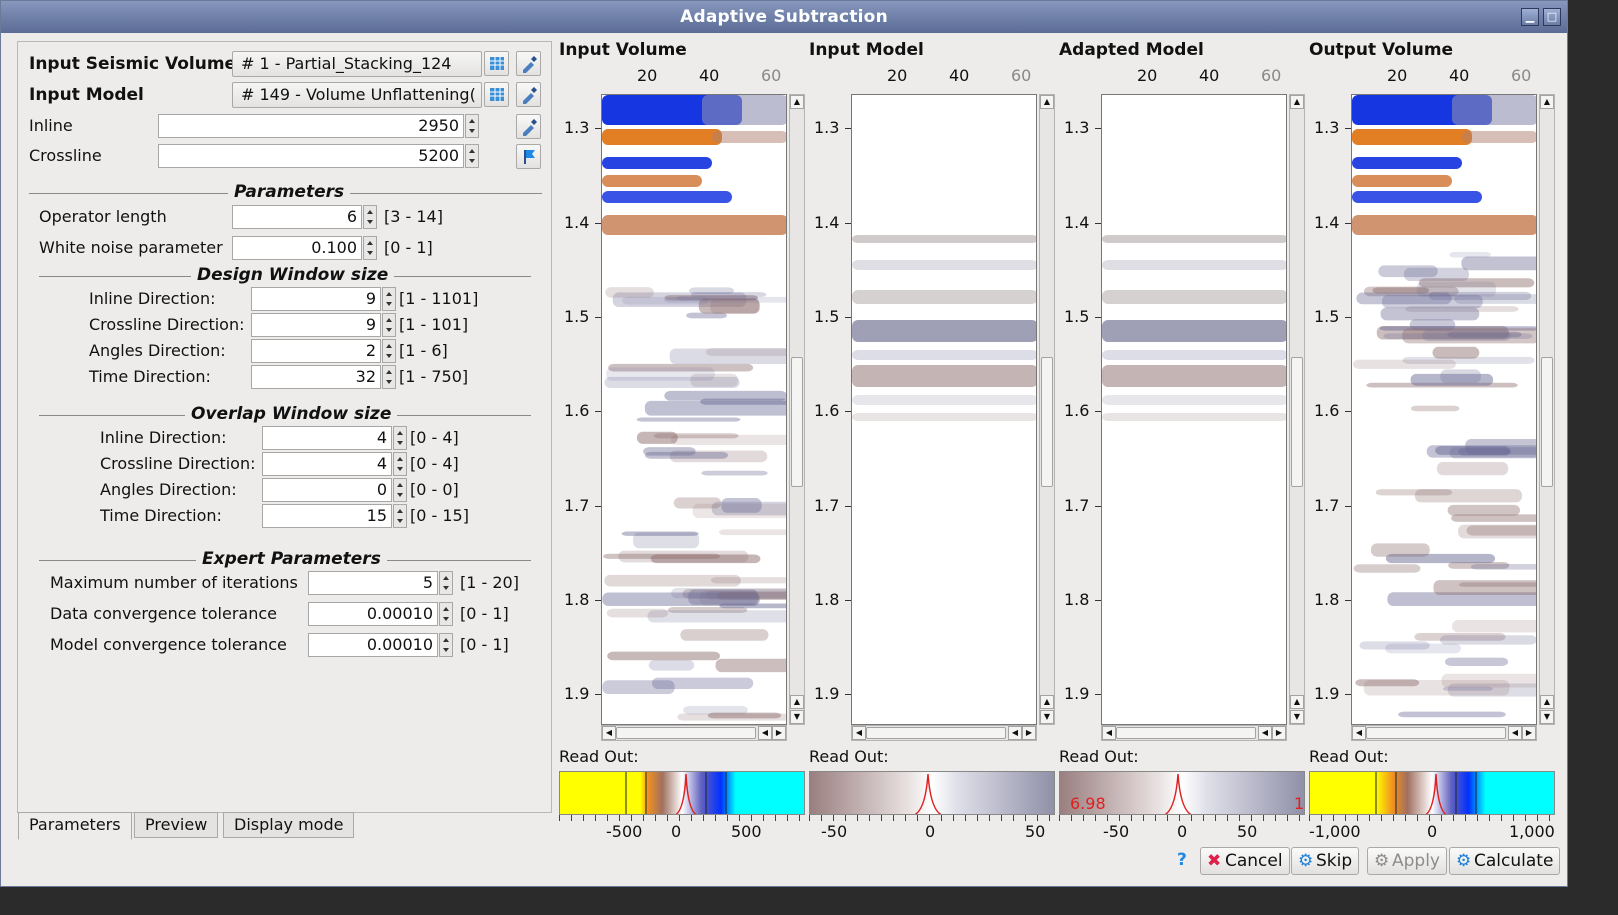 The image size is (1618, 915). What do you see at coordinates (389, 325) in the screenshot?
I see `design-crossline-spinner` at bounding box center [389, 325].